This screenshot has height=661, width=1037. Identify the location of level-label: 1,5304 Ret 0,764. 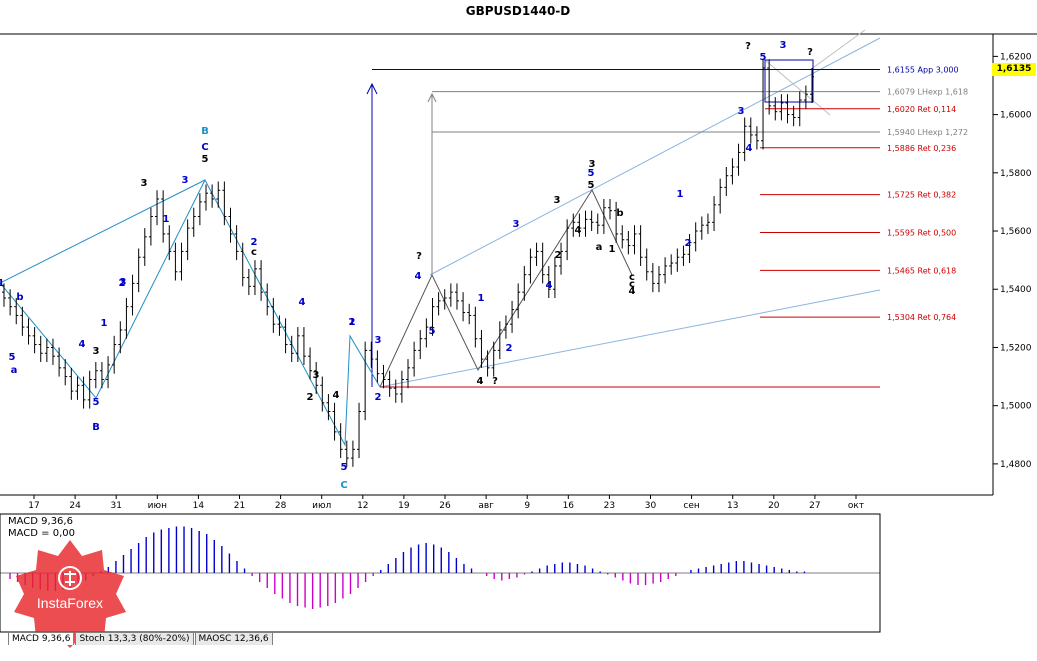
(921, 317).